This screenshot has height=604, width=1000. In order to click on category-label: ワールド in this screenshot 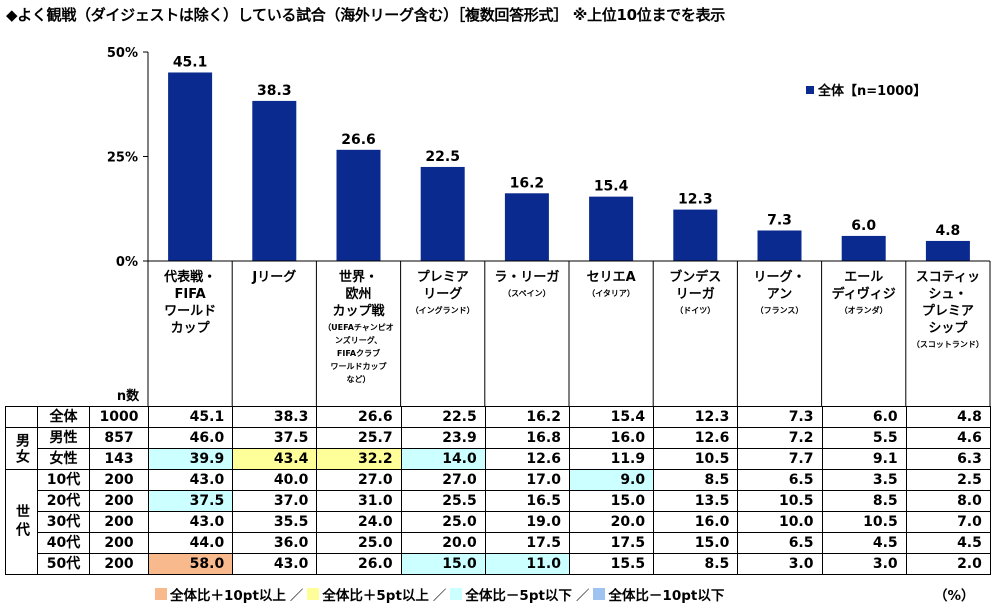, I will do `click(190, 311)`.